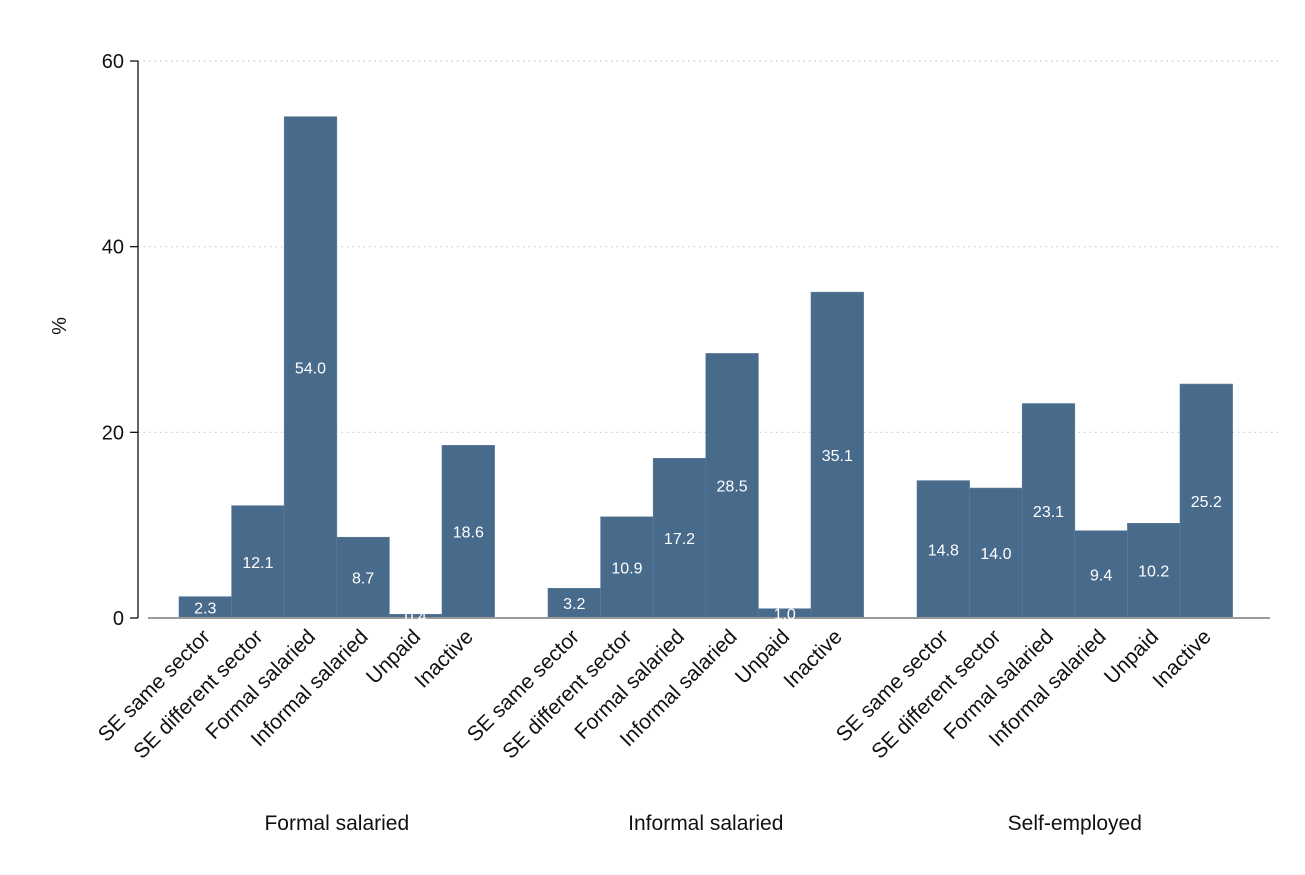 This screenshot has width=1305, height=875. I want to click on bar-value-label: 35.1, so click(837, 456).